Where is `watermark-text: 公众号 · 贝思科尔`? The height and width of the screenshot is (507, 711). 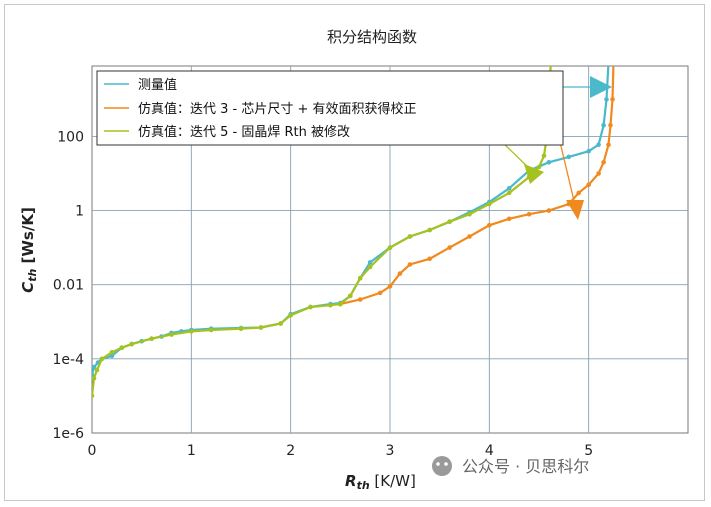 watermark-text: 公众号 · 贝思科尔 is located at coordinates (525, 466).